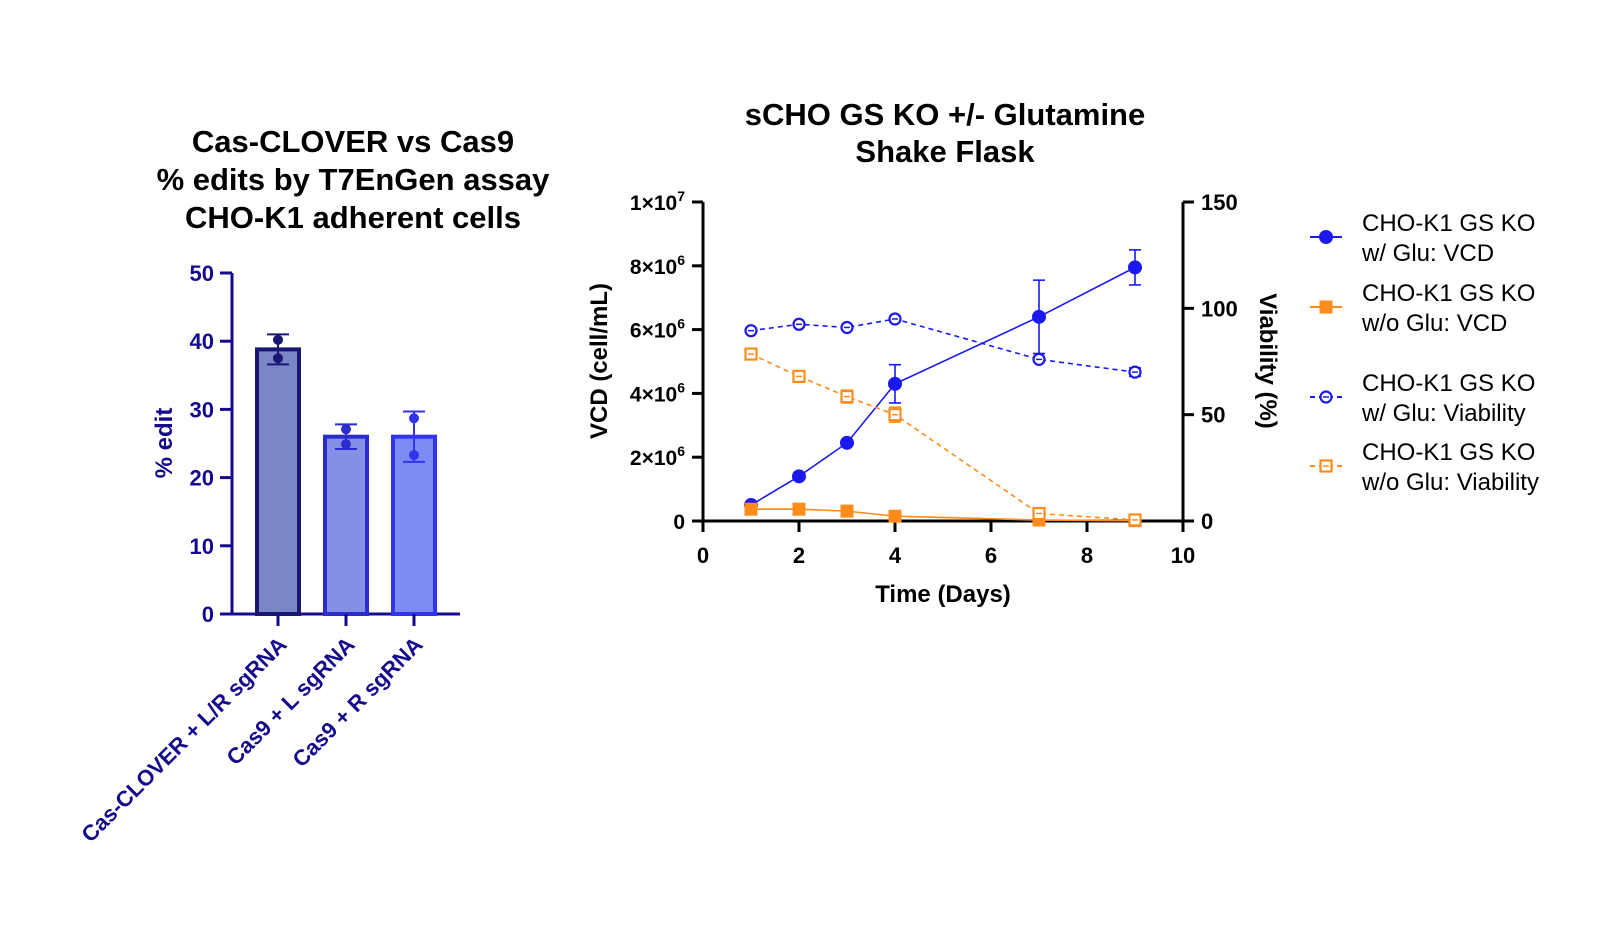 This screenshot has height=936, width=1600. What do you see at coordinates (1213, 415) in the screenshot?
I see `line-chart-right-y-tick-label: 50` at bounding box center [1213, 415].